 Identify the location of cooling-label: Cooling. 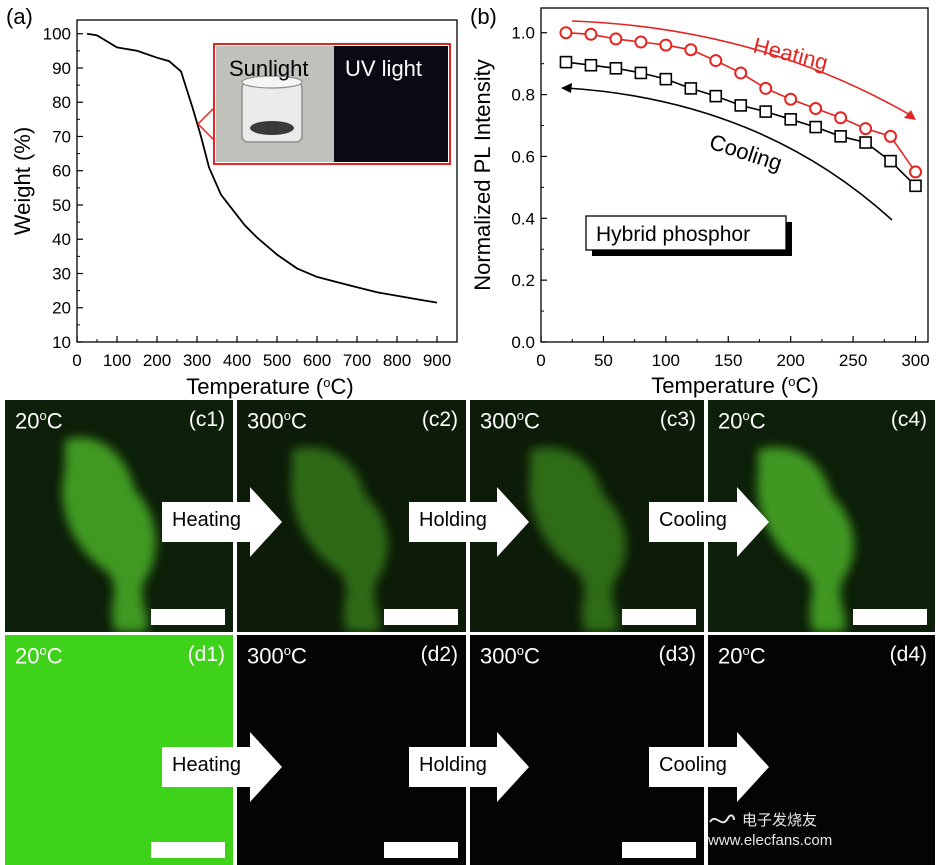
(745, 152).